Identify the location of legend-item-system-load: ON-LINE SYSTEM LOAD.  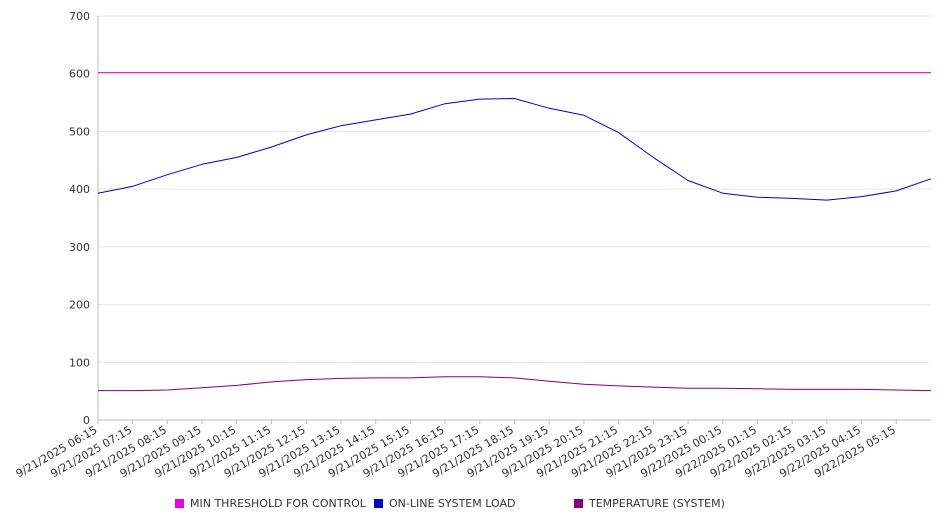
(444, 503).